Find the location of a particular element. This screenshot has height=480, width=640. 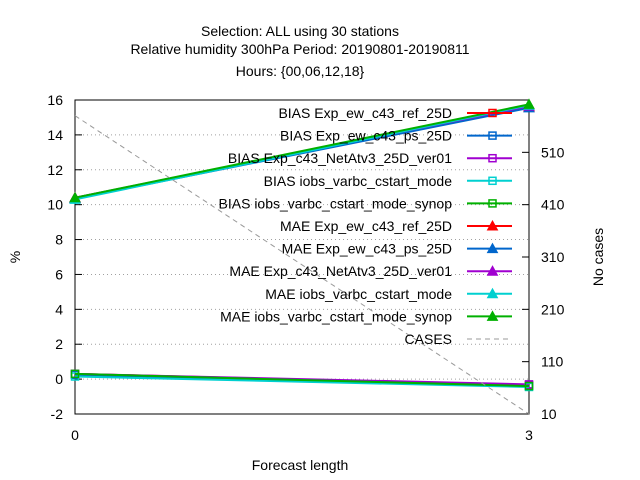

legend-item: MAE iobs_varbc_cstart_mode is located at coordinates (388, 294).